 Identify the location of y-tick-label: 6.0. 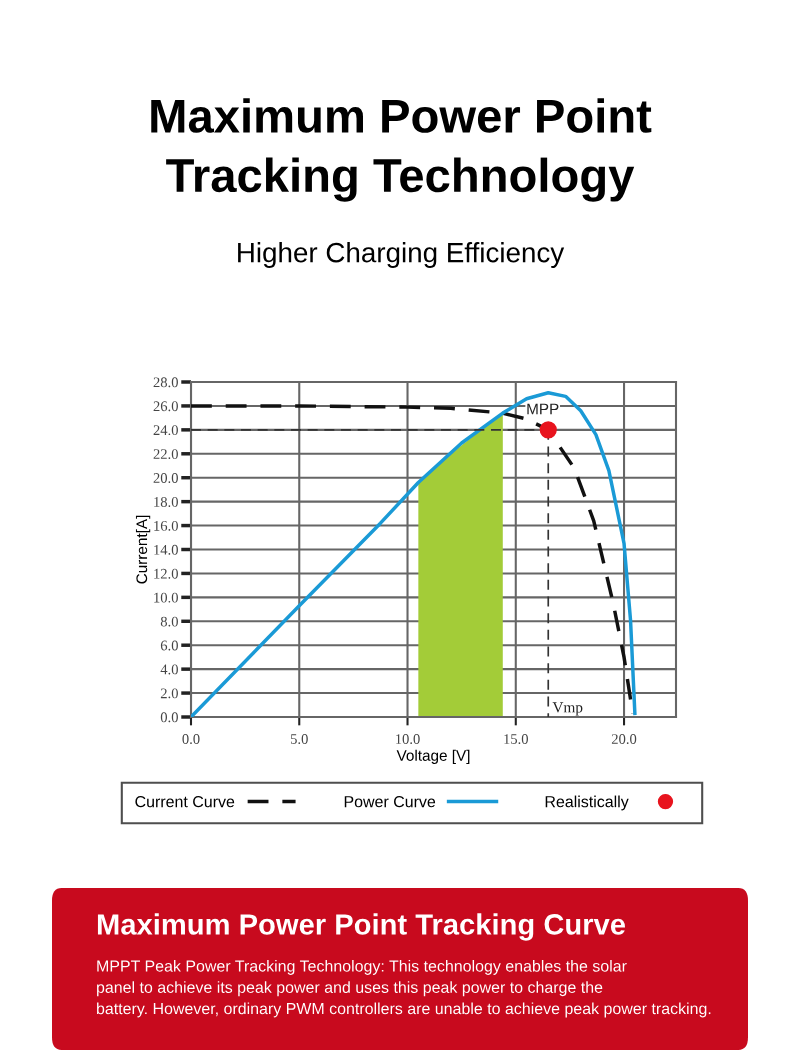
(169, 645).